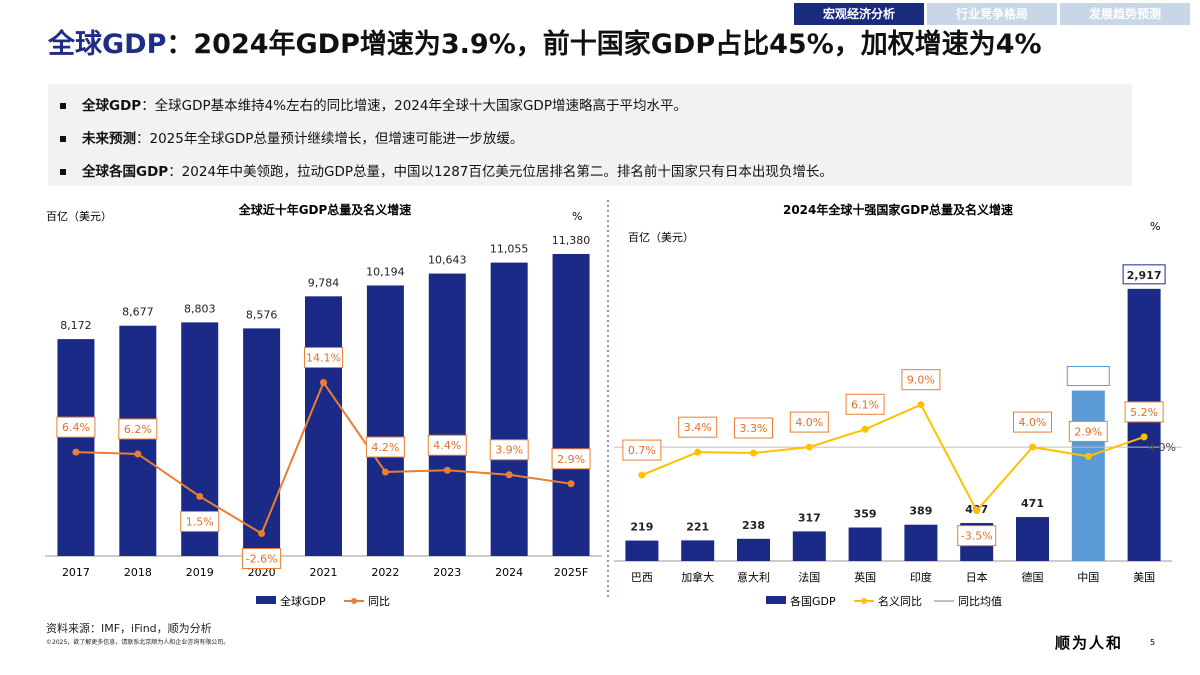 The width and height of the screenshot is (1200, 675). Describe the element at coordinates (1033, 422) in the screenshot. I see `line-label: 4.0%` at that location.